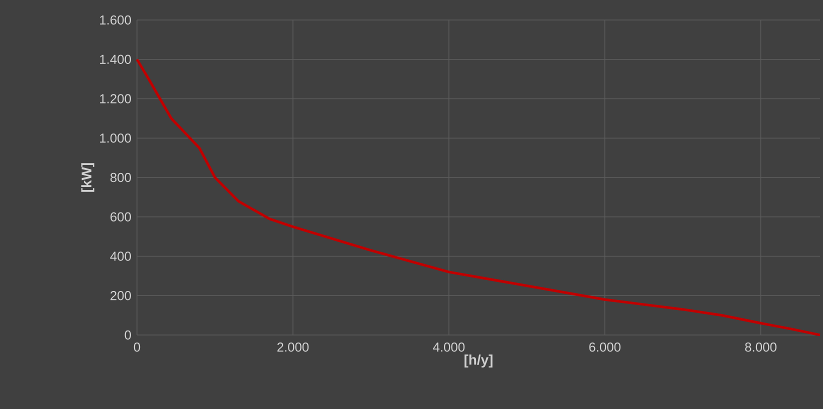  I want to click on y-axis-title: [kW], so click(87, 177).